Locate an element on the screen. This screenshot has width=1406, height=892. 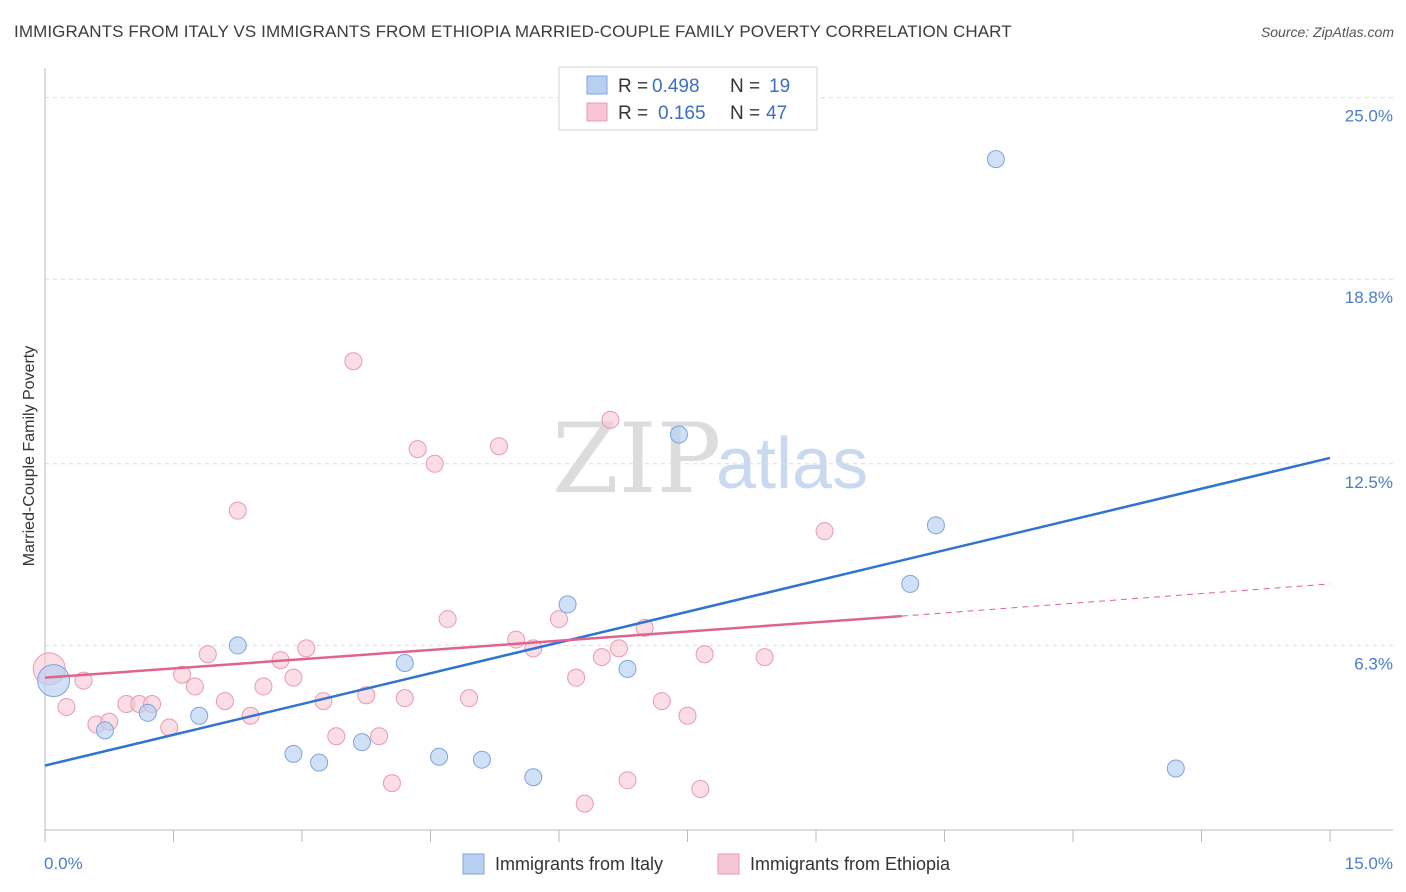
bottom-legend-label-ethiopia: Immigrants from Ethiopia is located at coordinates (850, 864).